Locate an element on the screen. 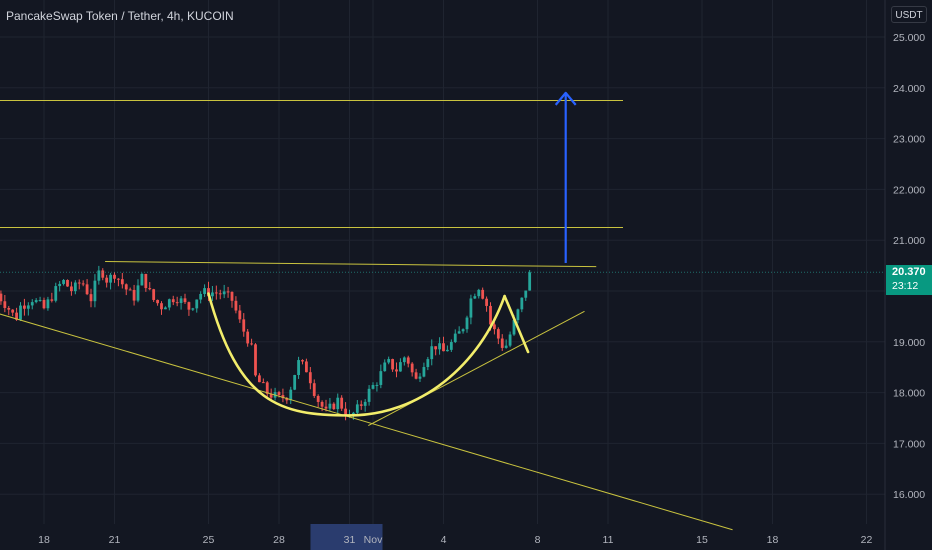  y-tick-label: 23.000 is located at coordinates (909, 140).